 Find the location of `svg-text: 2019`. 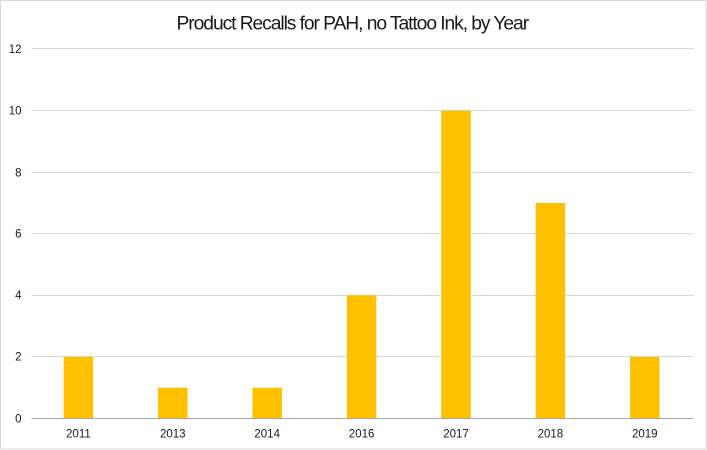

svg-text: 2019 is located at coordinates (645, 434).